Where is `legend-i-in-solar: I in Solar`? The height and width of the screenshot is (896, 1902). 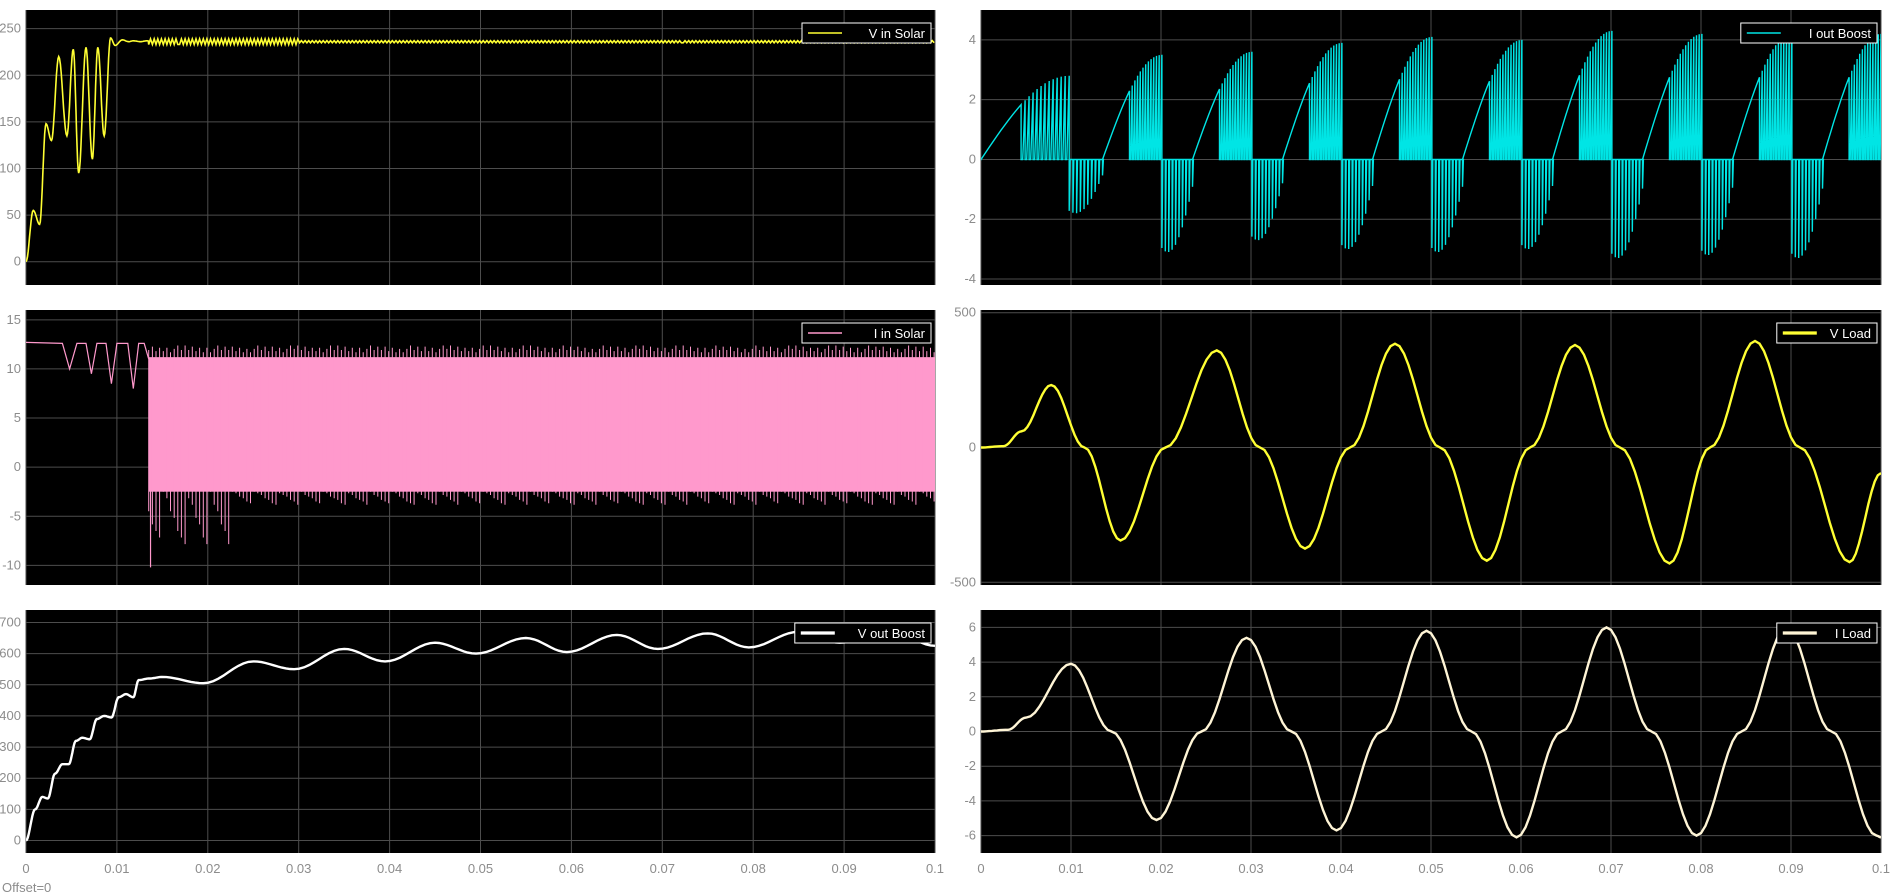
legend-i-in-solar: I in Solar is located at coordinates (866, 333).